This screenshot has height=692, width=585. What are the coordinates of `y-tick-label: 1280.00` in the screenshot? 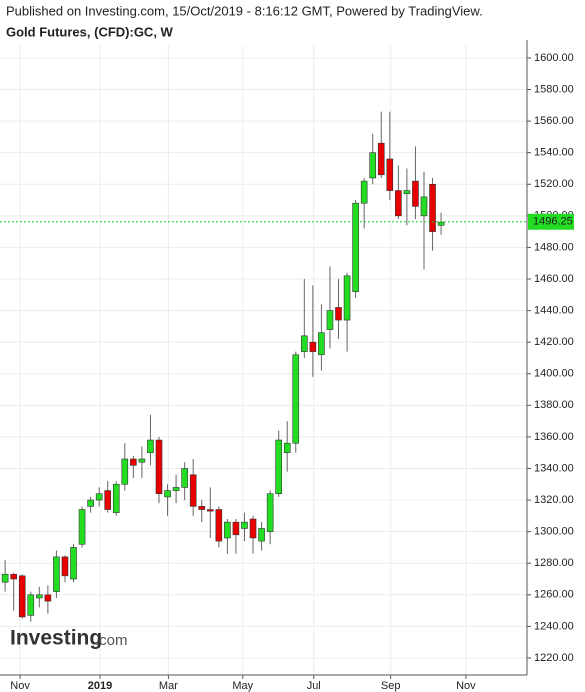 It's located at (554, 563).